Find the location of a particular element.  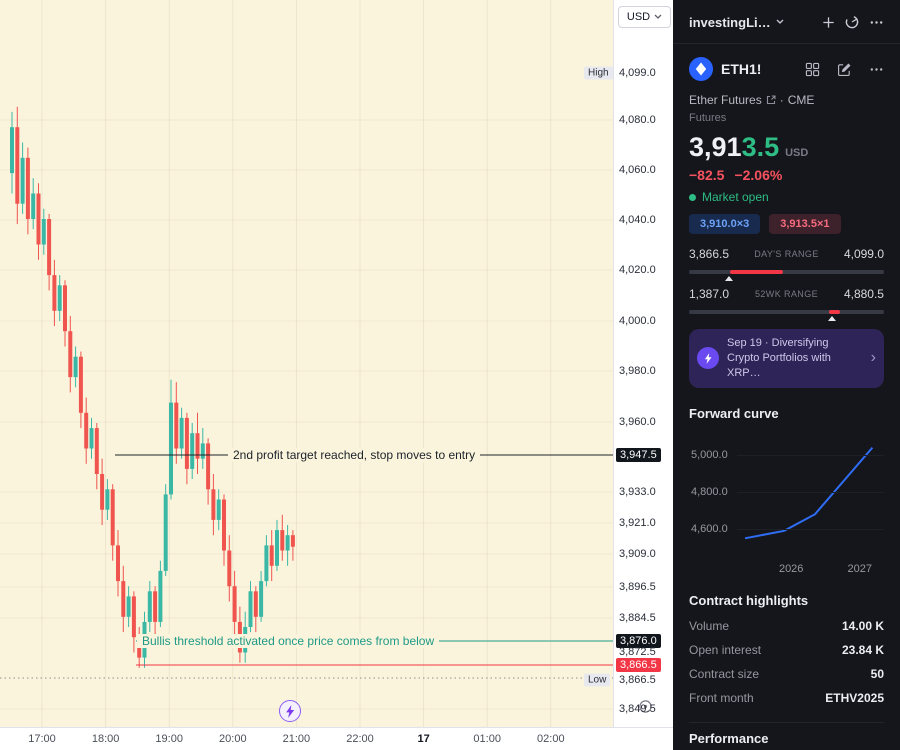

time-label: 20:00 is located at coordinates (233, 739).